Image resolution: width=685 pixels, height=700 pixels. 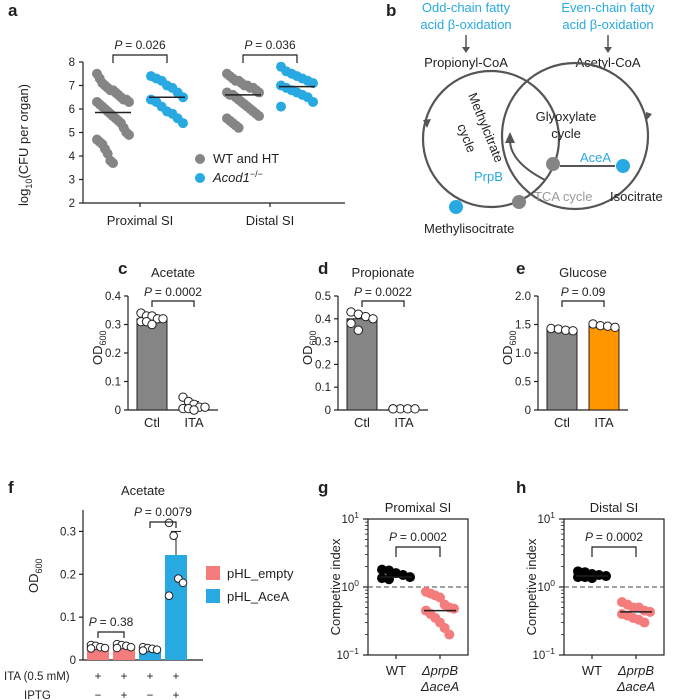 What do you see at coordinates (323, 388) in the screenshot?
I see `d-ytick-label: 0.1` at bounding box center [323, 388].